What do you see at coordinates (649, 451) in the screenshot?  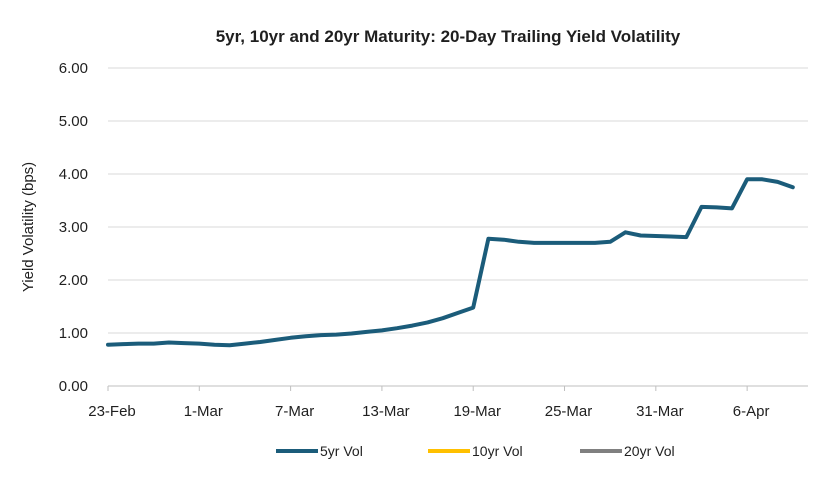 I see `legend-label: 20yr Vol` at bounding box center [649, 451].